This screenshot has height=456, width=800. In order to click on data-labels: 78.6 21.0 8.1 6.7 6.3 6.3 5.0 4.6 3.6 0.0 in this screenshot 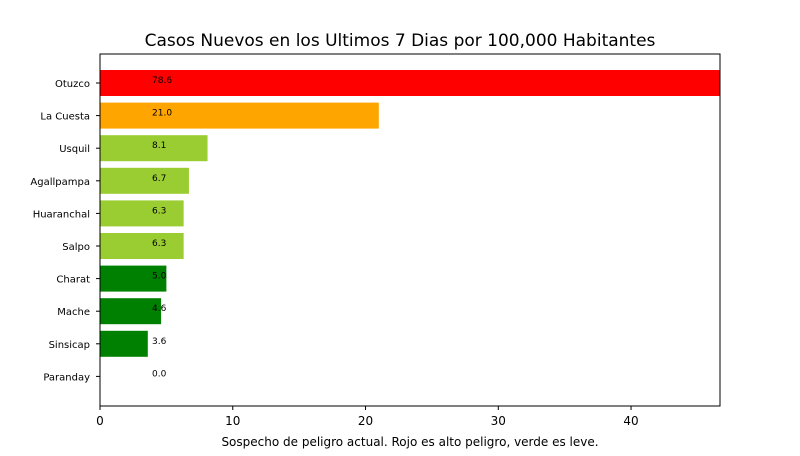, I will do `click(162, 227)`.